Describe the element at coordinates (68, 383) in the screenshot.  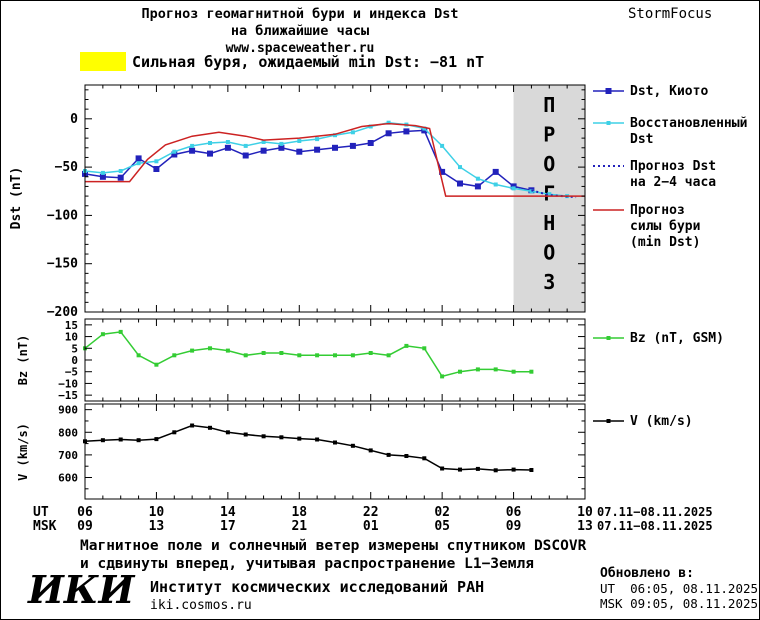
I see `ytick-label: −10` at that location.